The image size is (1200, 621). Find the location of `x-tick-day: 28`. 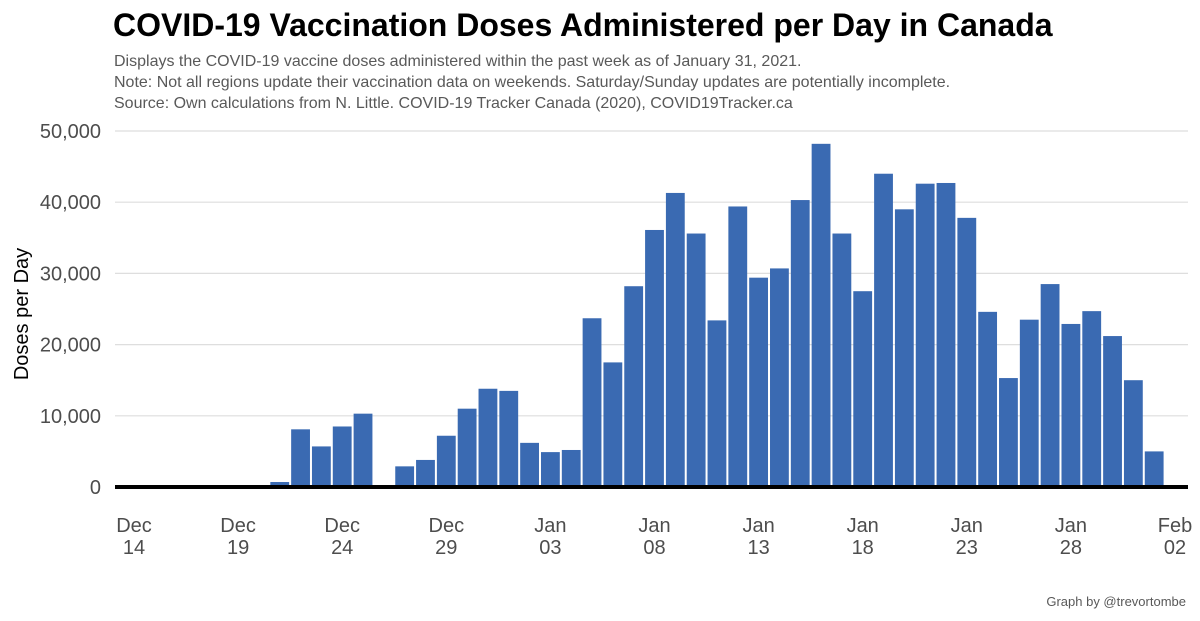

x-tick-day: 28 is located at coordinates (1071, 548).